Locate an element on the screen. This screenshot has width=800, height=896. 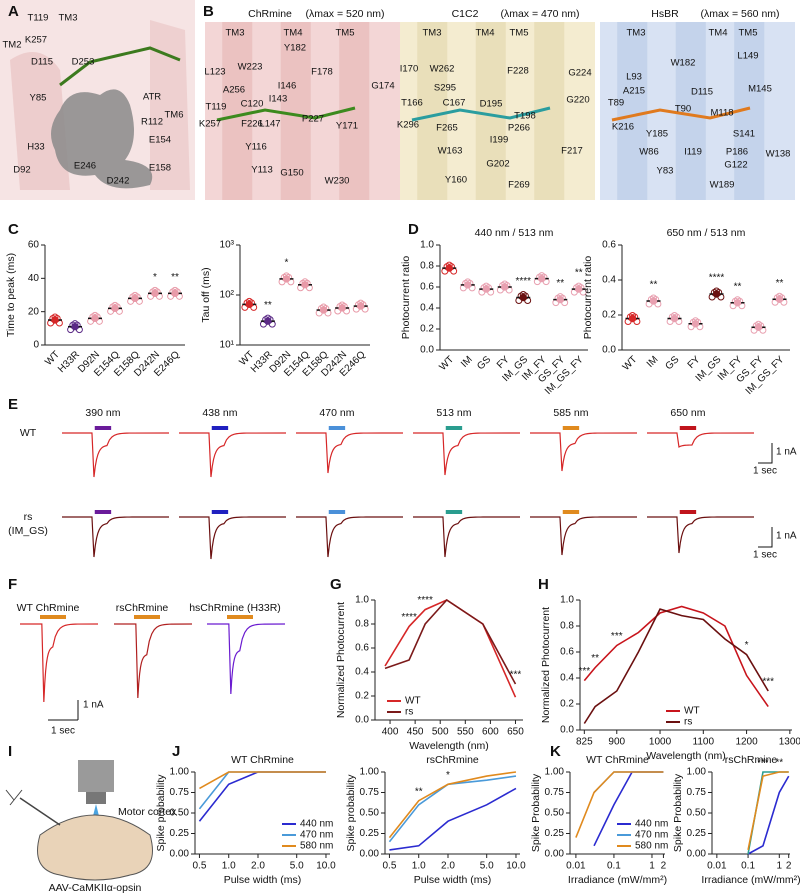
helix is located at coordinates (295, 111).